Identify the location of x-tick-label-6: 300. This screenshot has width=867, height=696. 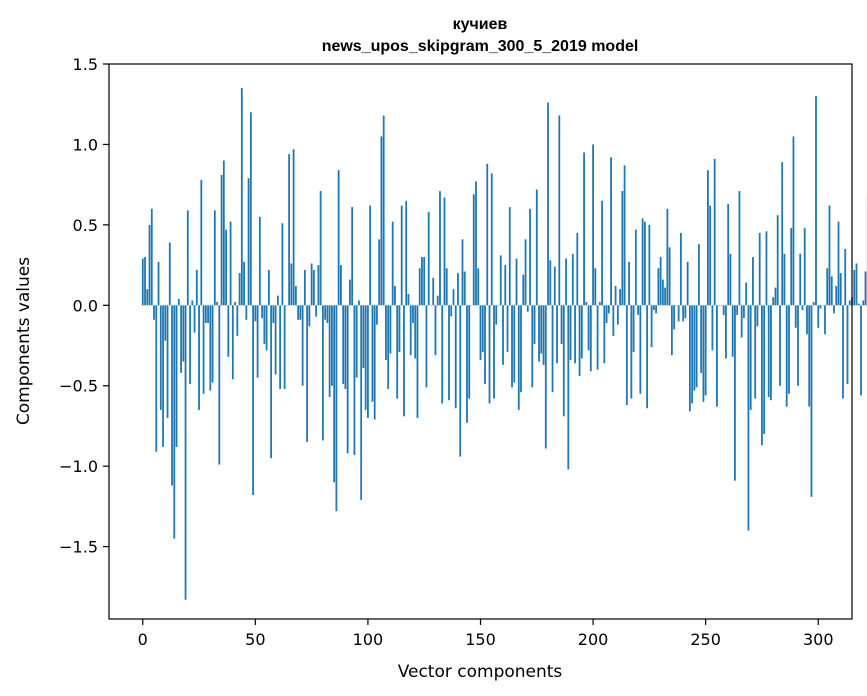
(818, 639).